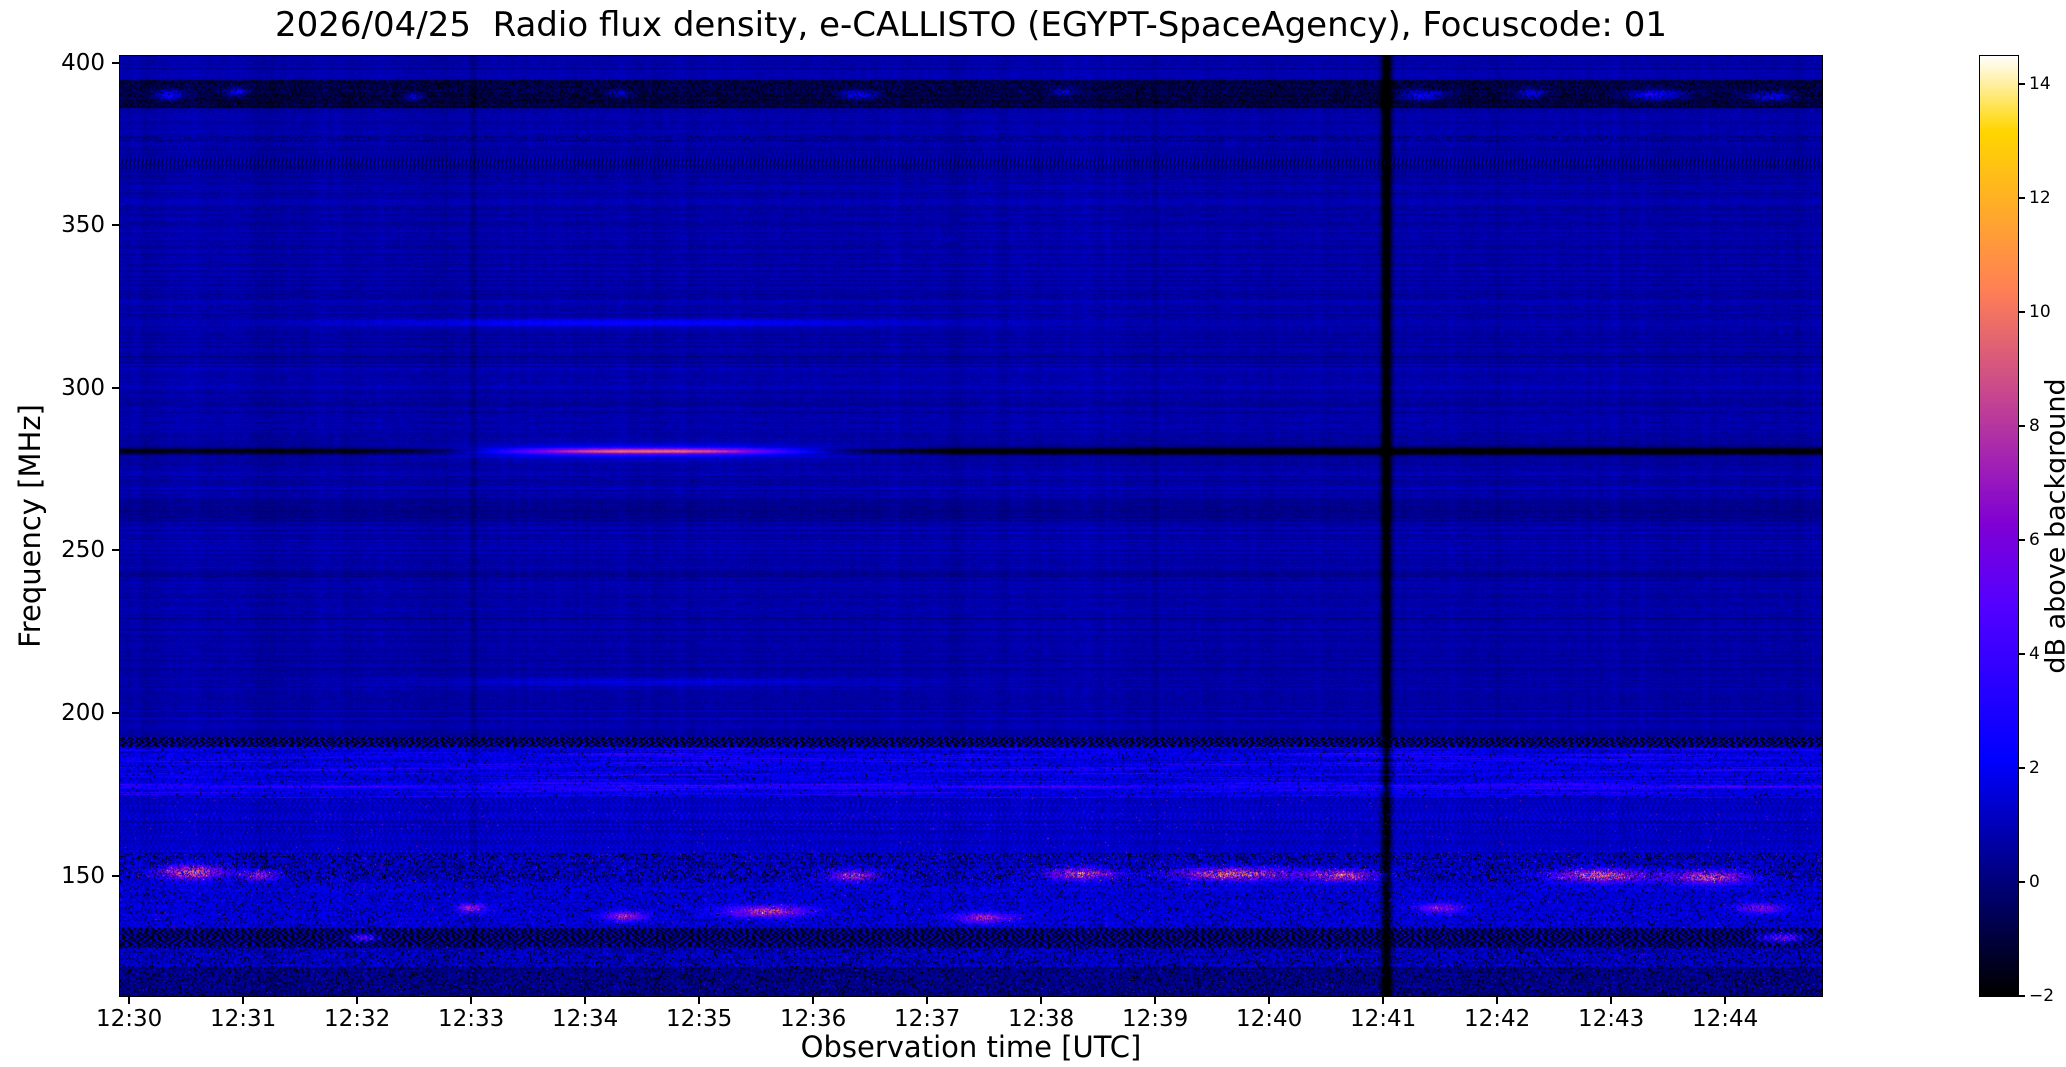  I want to click on x-tick-label: 12:30, so click(129, 1019).